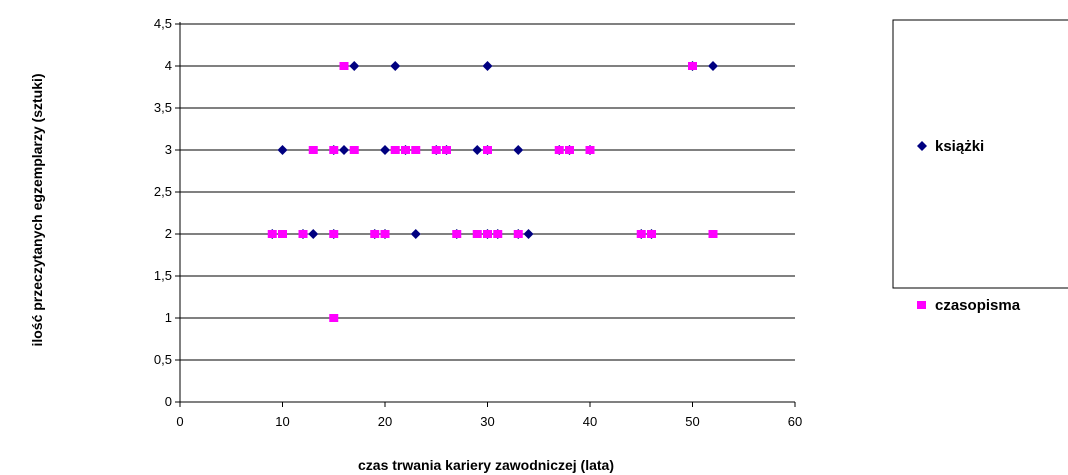 The width and height of the screenshot is (1068, 475). What do you see at coordinates (163, 23) in the screenshot?
I see `y-tick-label: 4,5` at bounding box center [163, 23].